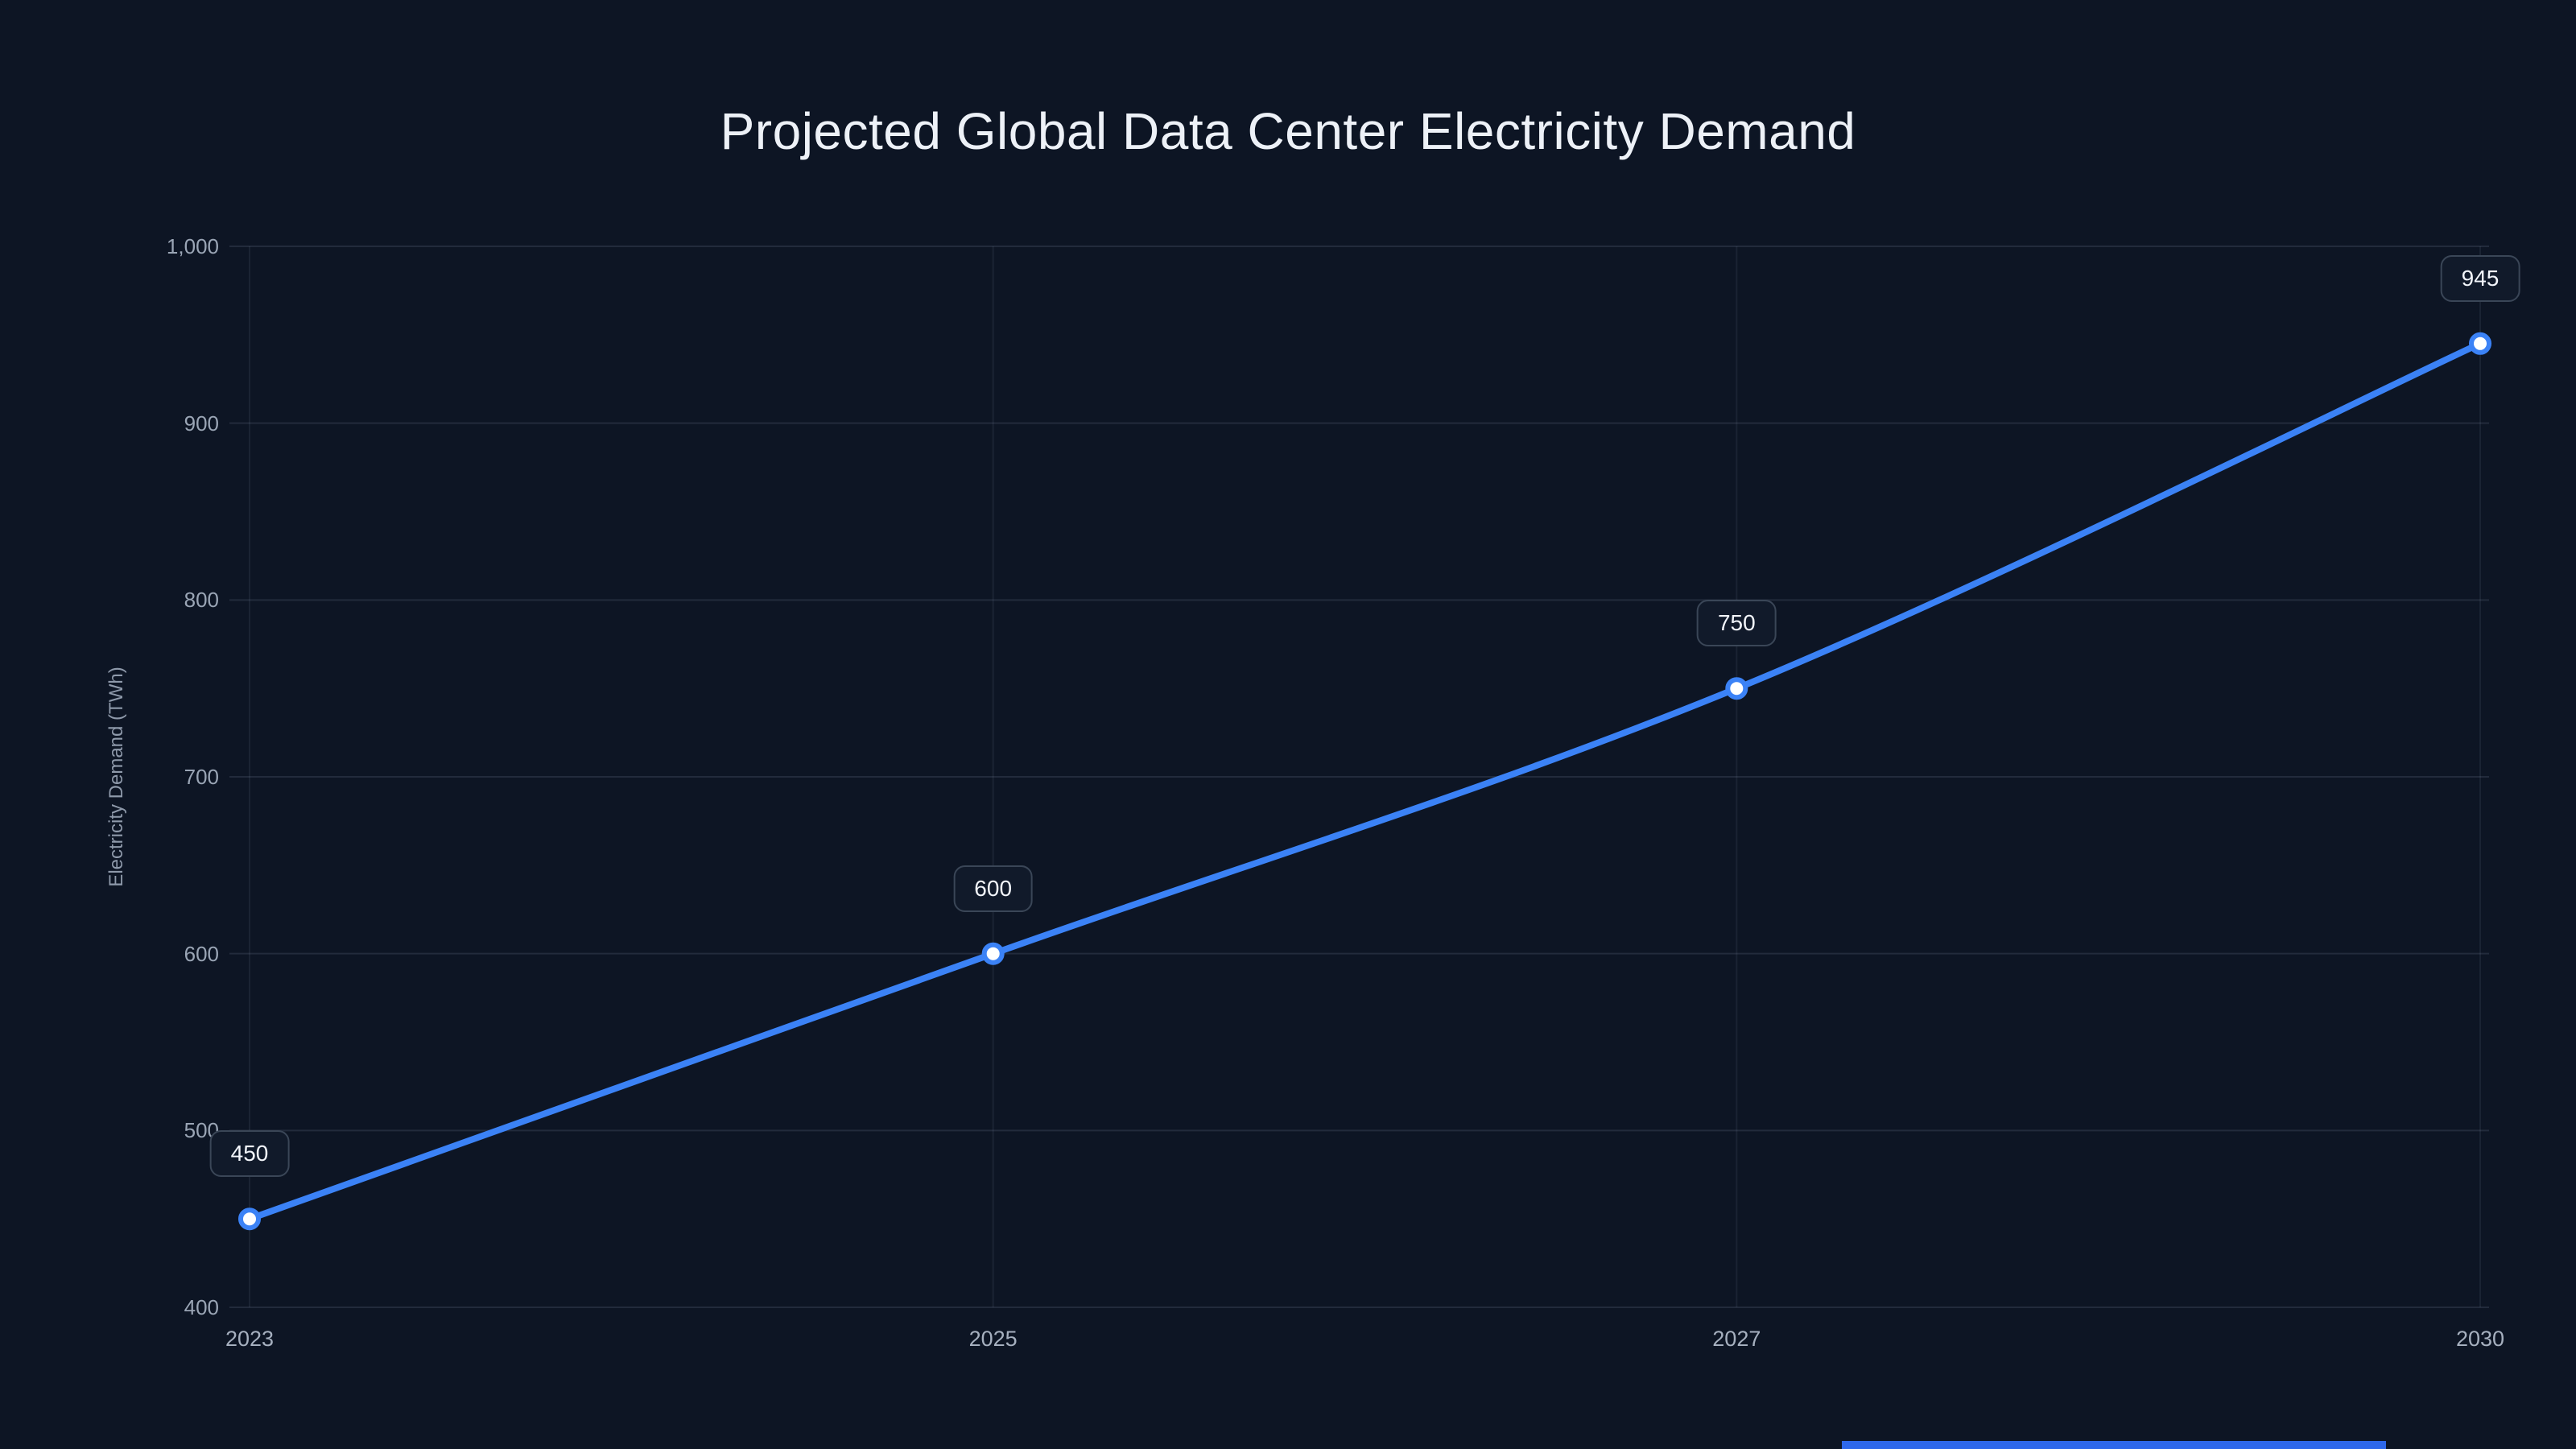 This screenshot has width=2576, height=1449. I want to click on bottom-accent-bar, so click(2114, 1445).